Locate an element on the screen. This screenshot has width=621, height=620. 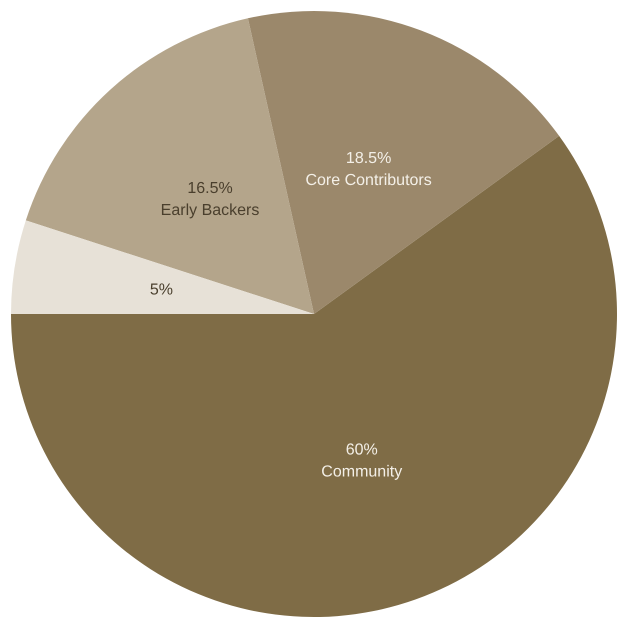
data-label: 60% is located at coordinates (362, 449).